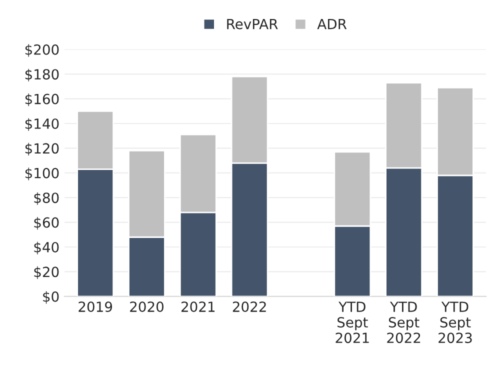  What do you see at coordinates (42, 50) in the screenshot?
I see `y-tick-label: $200` at bounding box center [42, 50].